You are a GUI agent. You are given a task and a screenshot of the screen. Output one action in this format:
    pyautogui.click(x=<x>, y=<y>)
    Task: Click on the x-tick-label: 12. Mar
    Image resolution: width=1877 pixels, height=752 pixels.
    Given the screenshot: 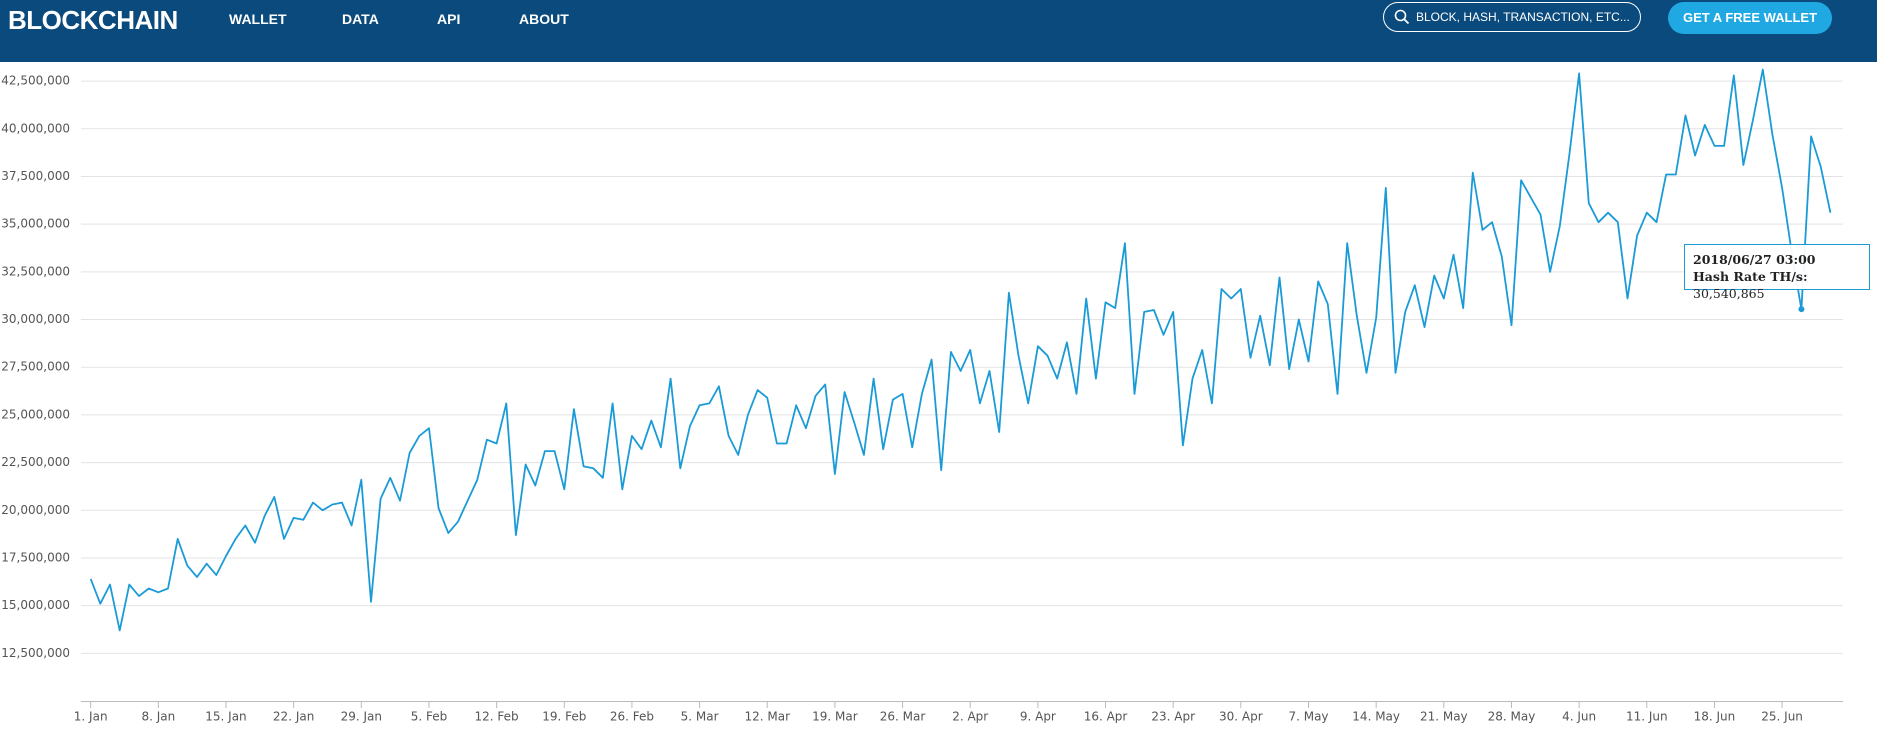 What is the action you would take?
    pyautogui.click(x=767, y=717)
    